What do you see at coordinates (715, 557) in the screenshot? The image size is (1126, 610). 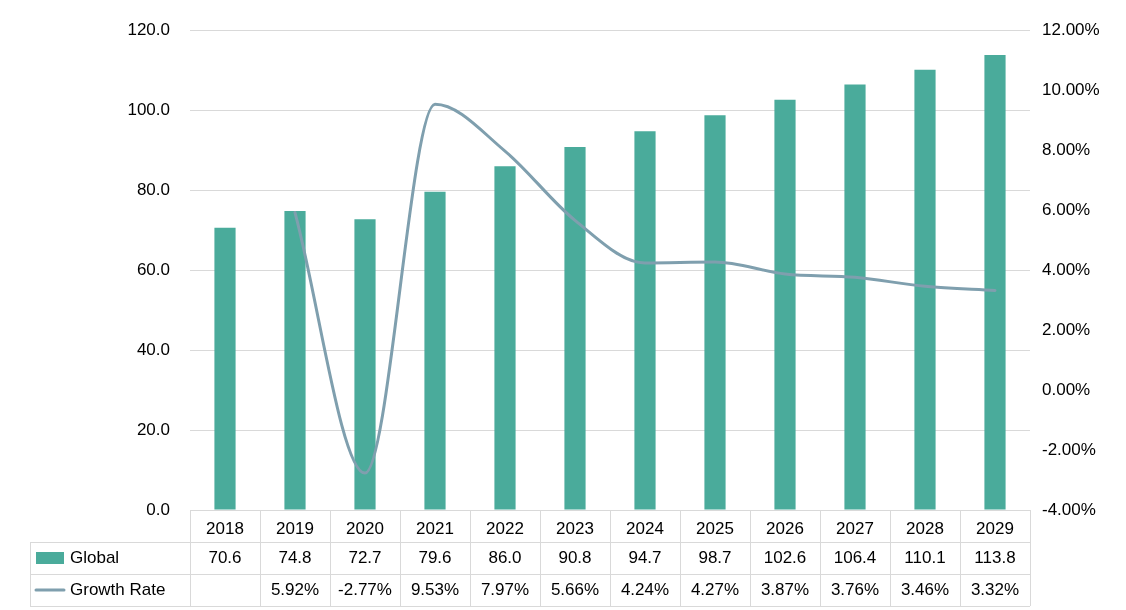 I see `data-label: 98.7` at bounding box center [715, 557].